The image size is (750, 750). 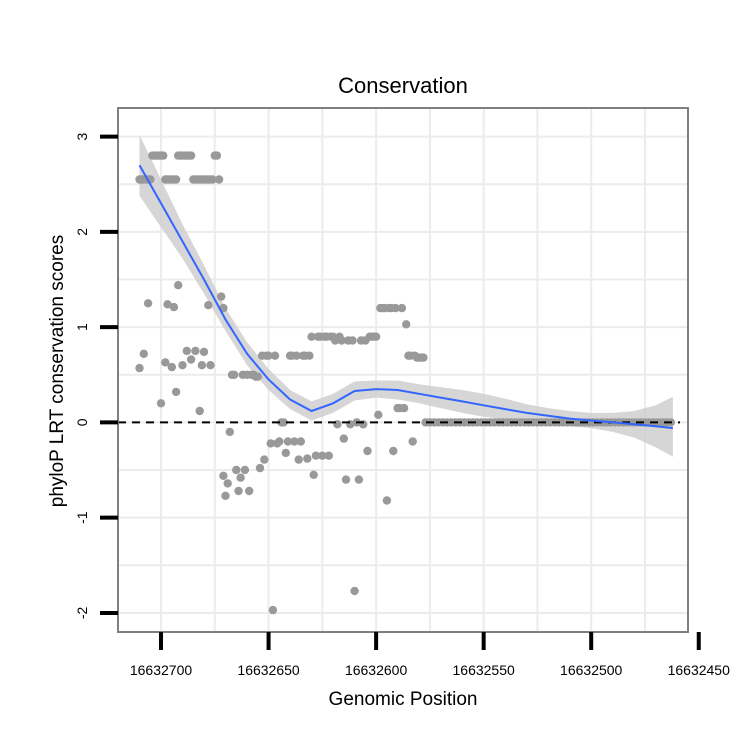 I want to click on y-axis-label: phyloP LRT conservation scores, so click(x=57, y=371).